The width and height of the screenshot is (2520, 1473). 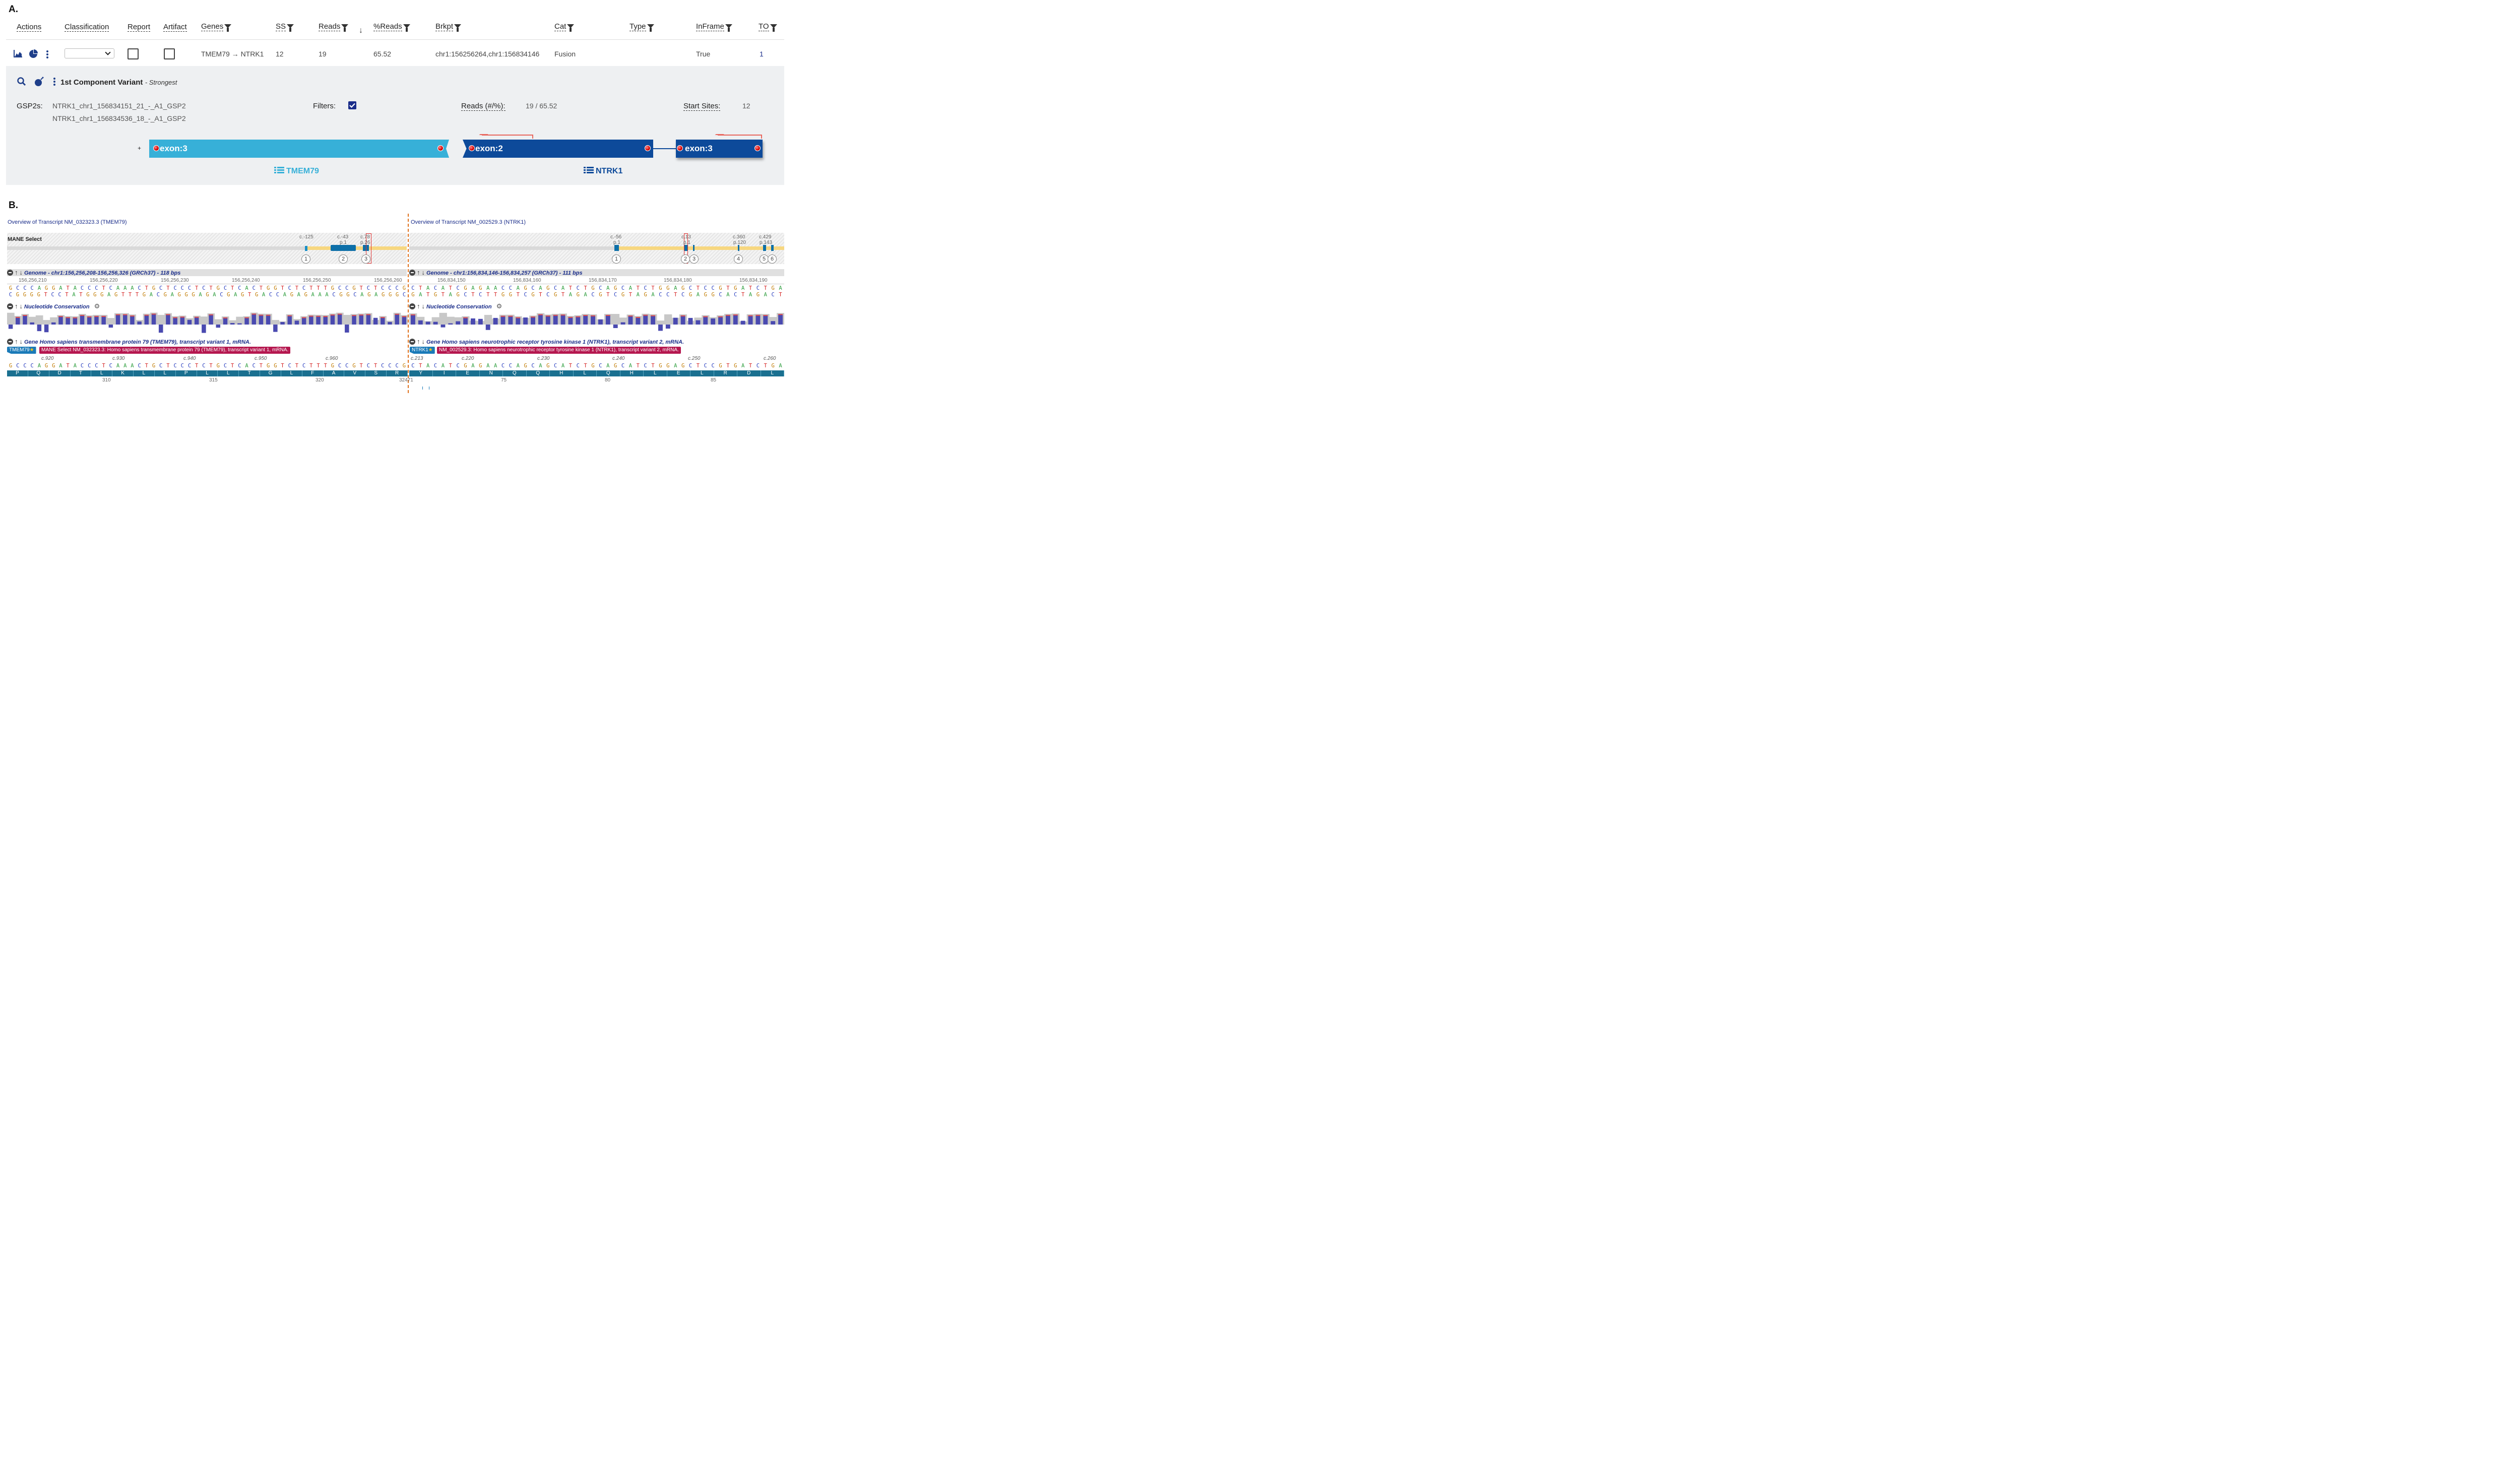 What do you see at coordinates (772, 259) in the screenshot?
I see `exon-number: 6` at bounding box center [772, 259].